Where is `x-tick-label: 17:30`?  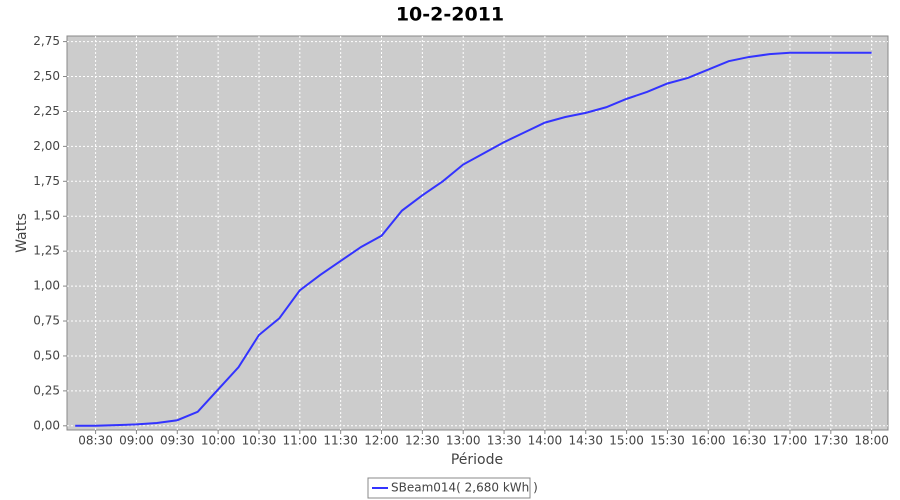
x-tick-label: 17:30 is located at coordinates (831, 441).